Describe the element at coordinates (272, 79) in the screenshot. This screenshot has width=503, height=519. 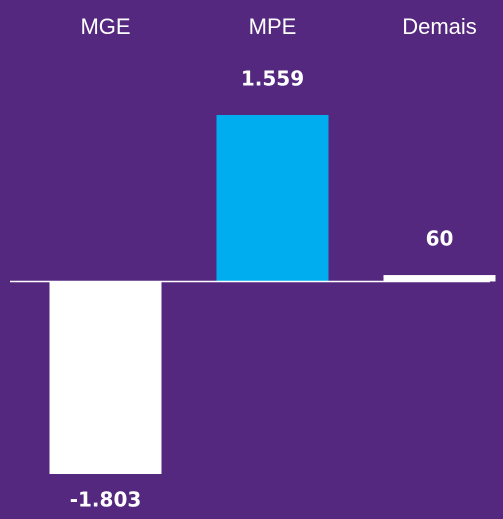
I see `data-label: 1.559` at that location.